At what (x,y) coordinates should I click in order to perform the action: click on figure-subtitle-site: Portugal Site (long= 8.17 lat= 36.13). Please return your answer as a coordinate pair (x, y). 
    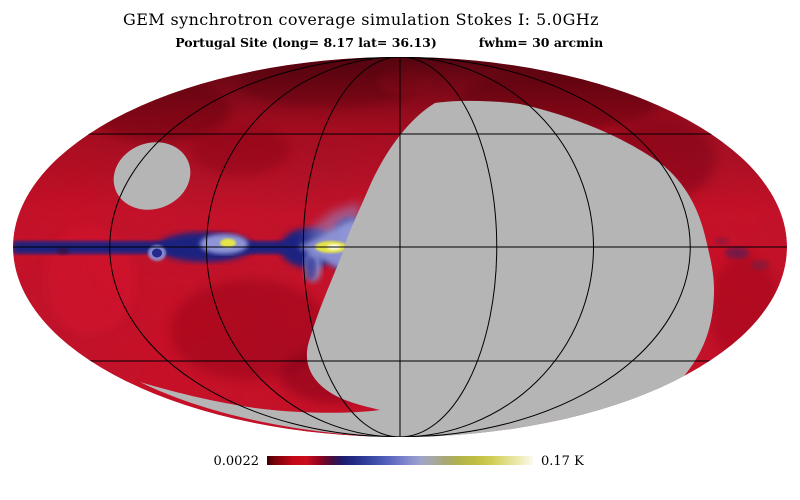
    Looking at the image, I should click on (306, 42).